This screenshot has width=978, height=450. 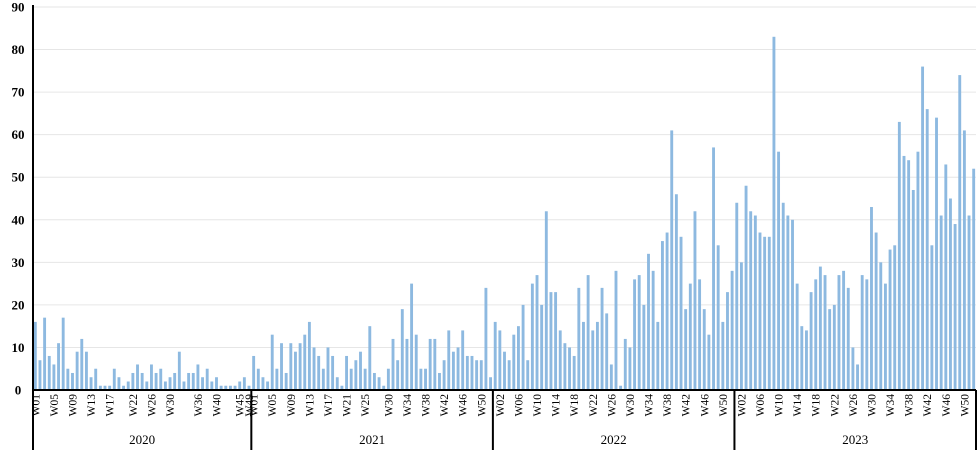 What do you see at coordinates (650, 405) in the screenshot?
I see `x-tick-label: W34` at bounding box center [650, 405].